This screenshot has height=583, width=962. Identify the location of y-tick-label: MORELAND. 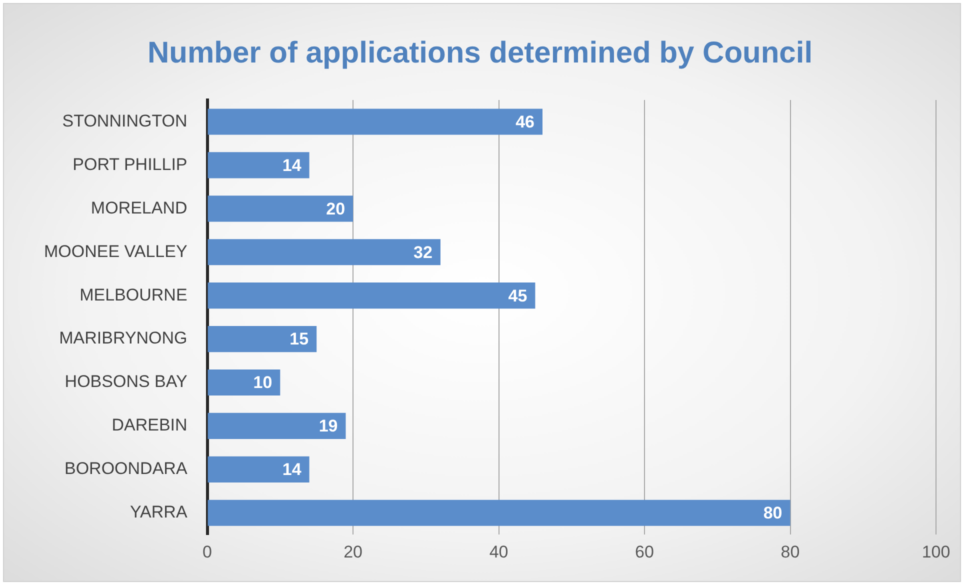
(139, 208).